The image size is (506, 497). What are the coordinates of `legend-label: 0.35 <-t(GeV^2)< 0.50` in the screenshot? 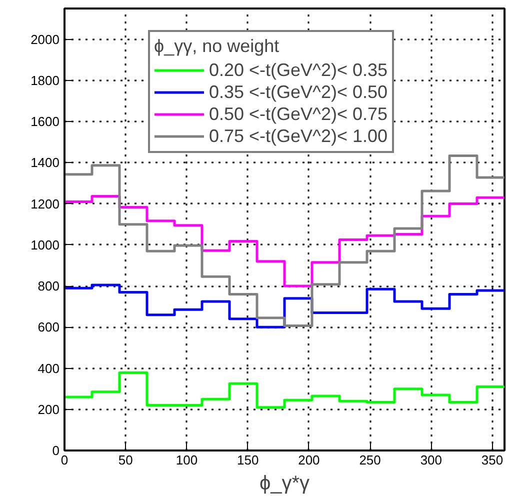 It's located at (298, 92).